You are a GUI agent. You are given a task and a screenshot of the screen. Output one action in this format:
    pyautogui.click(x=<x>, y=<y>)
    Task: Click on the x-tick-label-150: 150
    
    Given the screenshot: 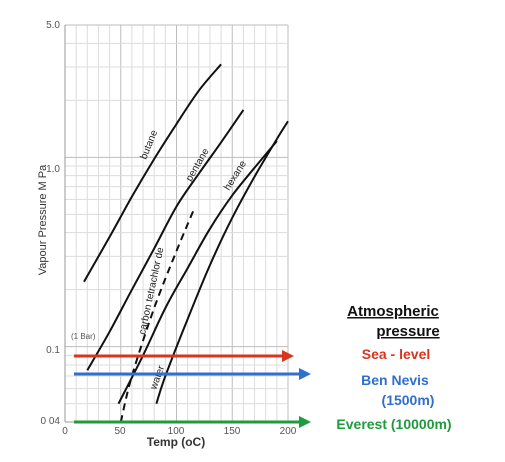 What is the action you would take?
    pyautogui.click(x=232, y=431)
    